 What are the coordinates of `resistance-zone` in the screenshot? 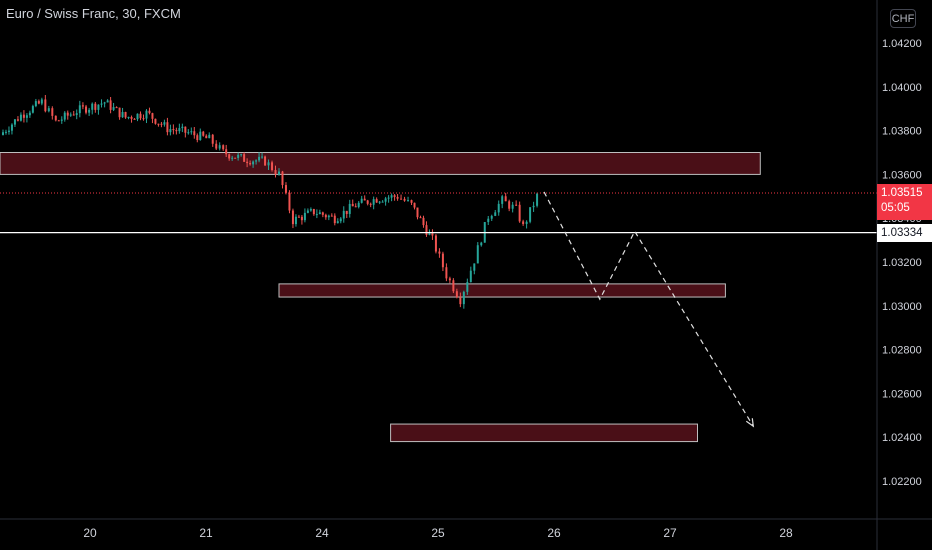 It's located at (380, 163).